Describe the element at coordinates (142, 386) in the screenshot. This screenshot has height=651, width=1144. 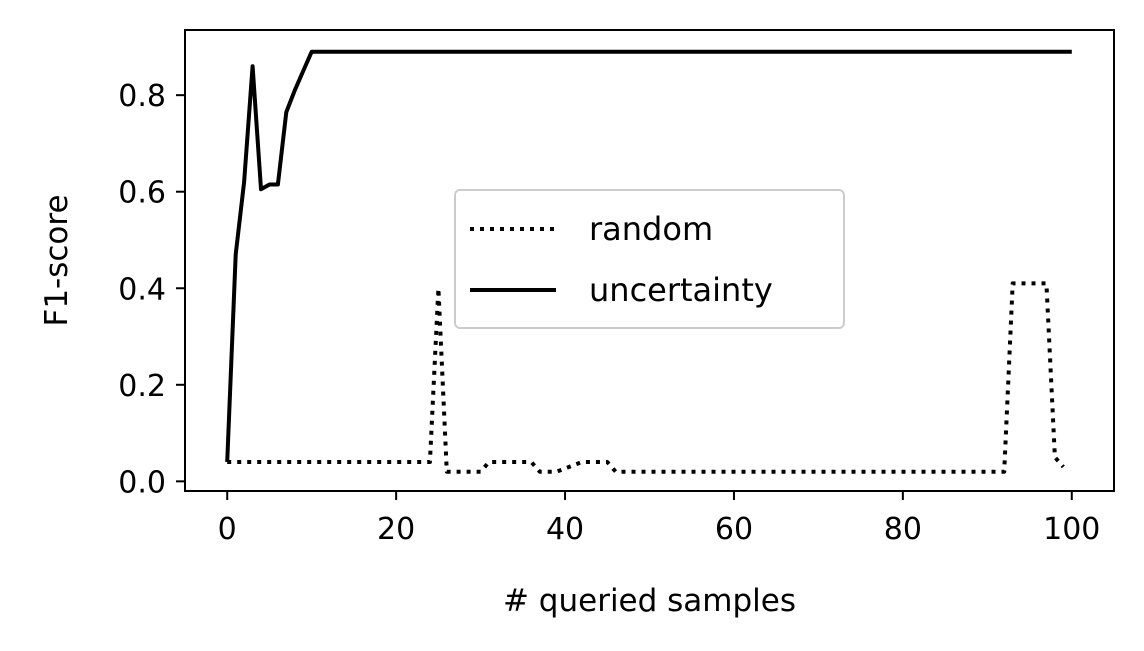
I see `y-tick-label-0.2: 0.2` at that location.